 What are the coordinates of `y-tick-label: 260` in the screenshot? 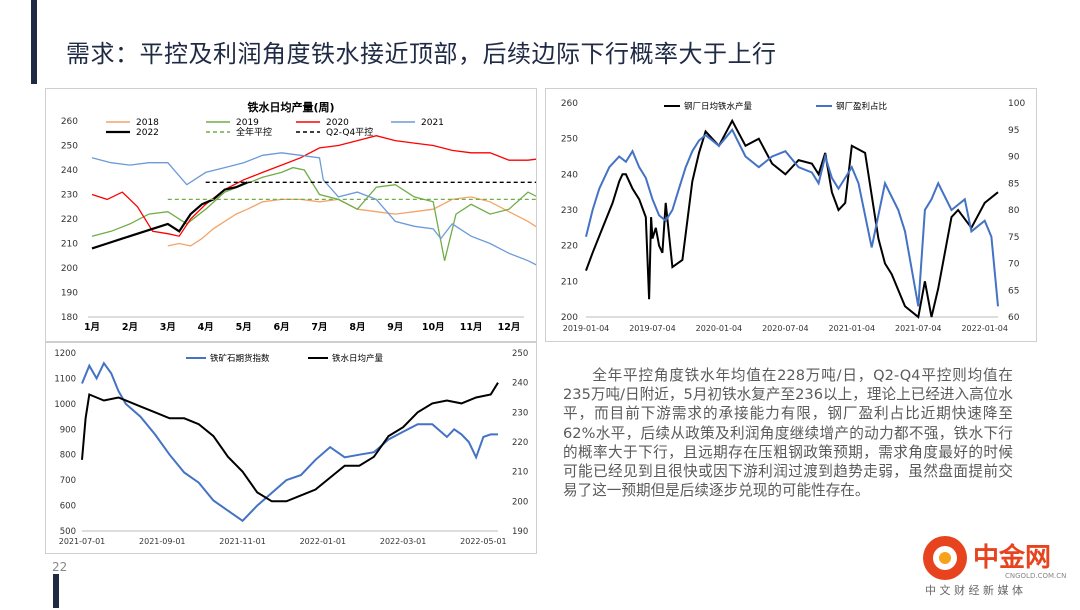 It's located at (69, 122).